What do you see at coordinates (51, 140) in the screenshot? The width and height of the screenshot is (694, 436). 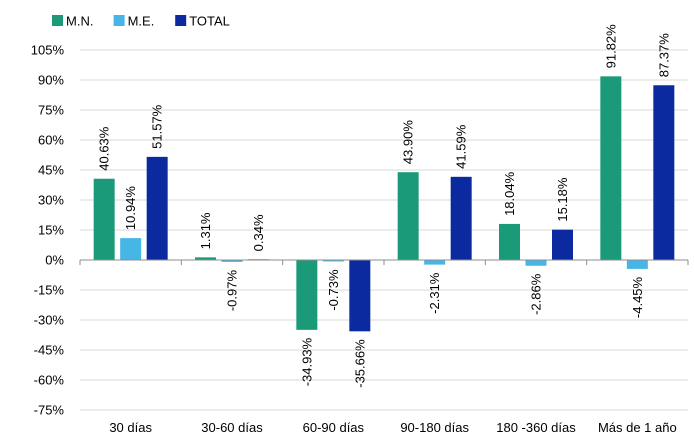 I see `y-tick-label: 60%` at bounding box center [51, 140].